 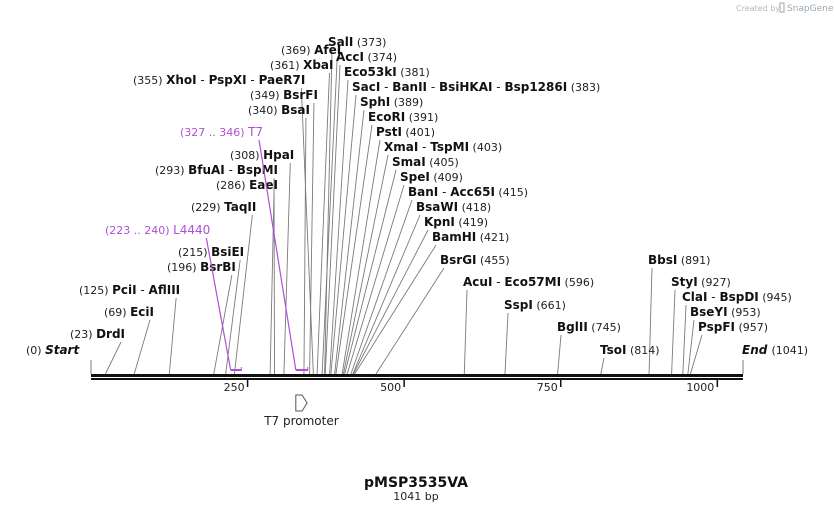 I want to click on enzyme-tsoi: TsoI (814), so click(x=630, y=350).